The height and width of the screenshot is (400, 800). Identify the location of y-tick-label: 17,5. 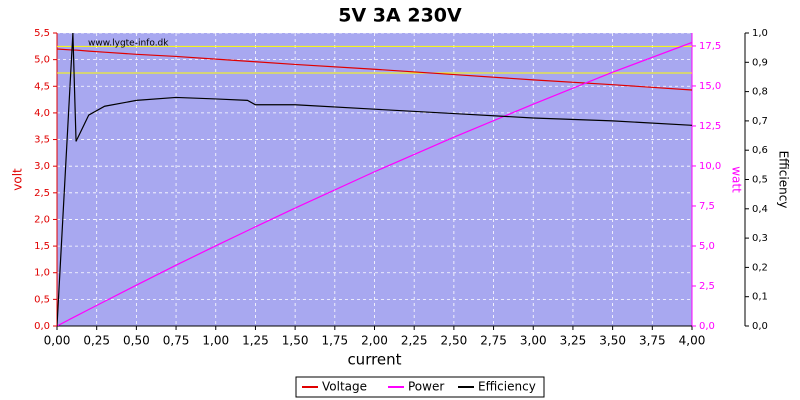
(710, 46).